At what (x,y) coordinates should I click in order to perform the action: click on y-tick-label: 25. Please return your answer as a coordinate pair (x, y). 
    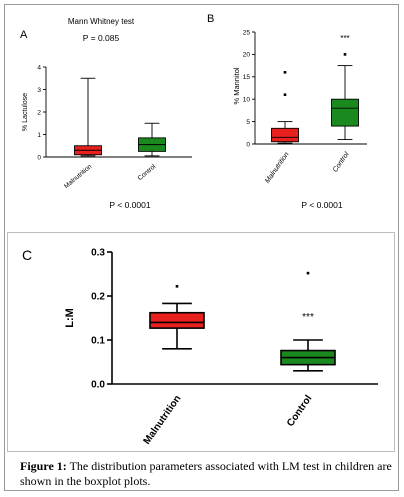
    Looking at the image, I should click on (247, 32).